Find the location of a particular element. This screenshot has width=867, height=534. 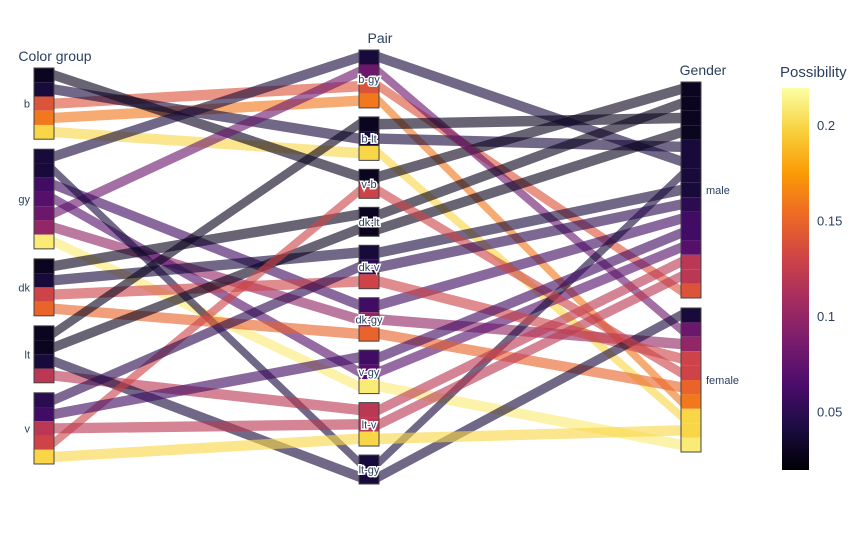

category-bar-lt-gy is located at coordinates (369, 469).